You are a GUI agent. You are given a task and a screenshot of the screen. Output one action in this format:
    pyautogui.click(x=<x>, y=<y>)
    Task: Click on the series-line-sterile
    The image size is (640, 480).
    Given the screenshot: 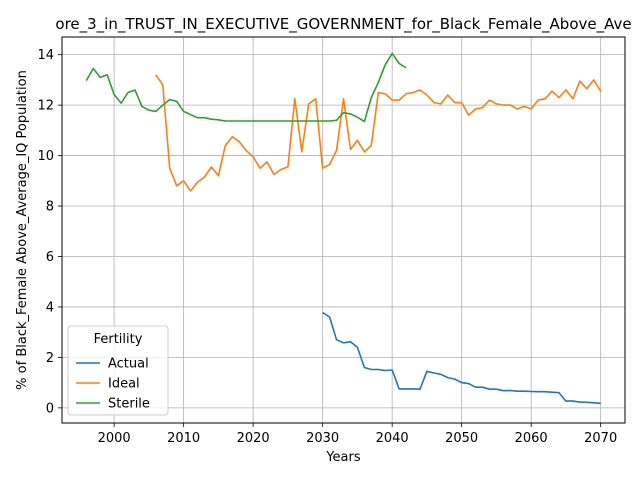 What is the action you would take?
    pyautogui.click(x=246, y=87)
    